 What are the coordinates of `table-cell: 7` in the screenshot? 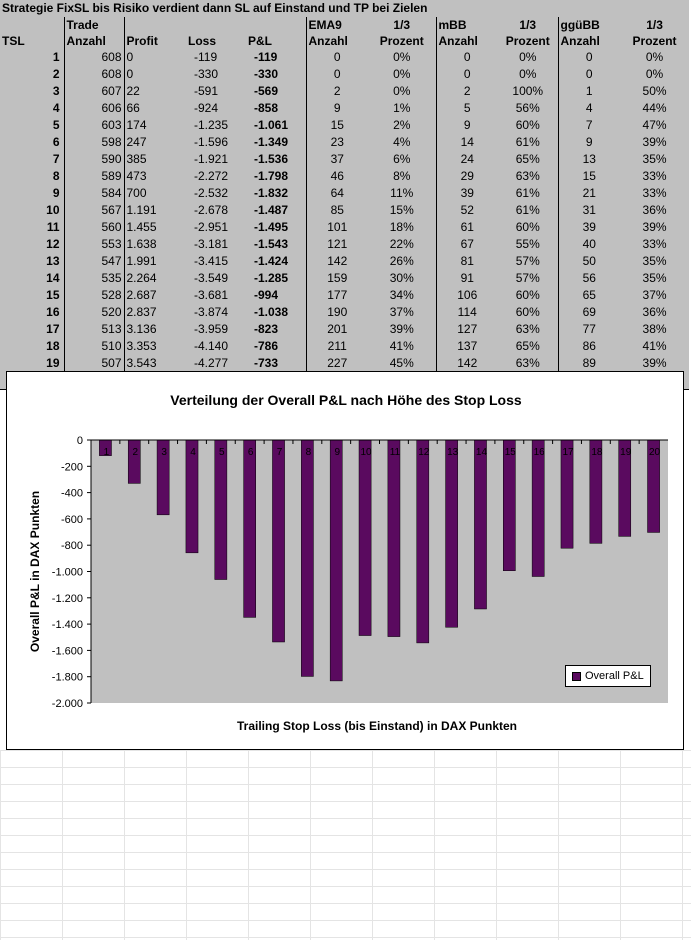 It's located at (588, 125).